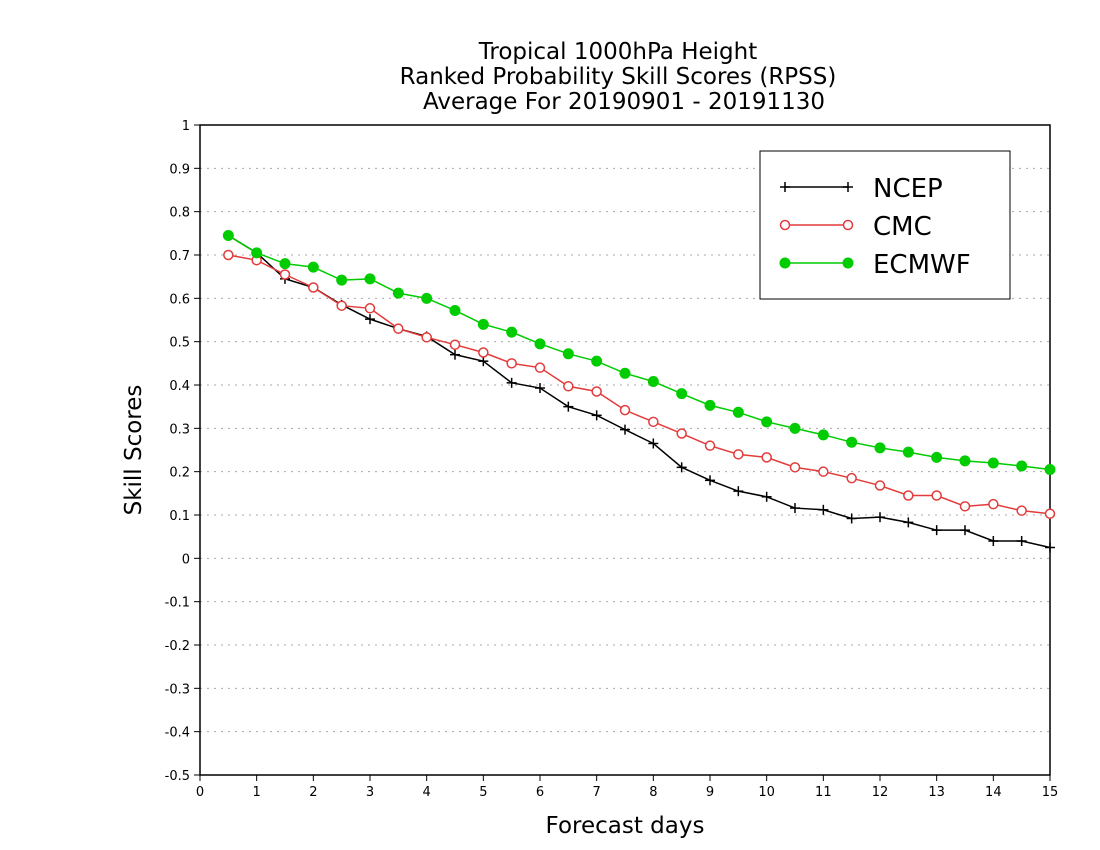 Image resolution: width=1100 pixels, height=850 pixels. Describe the element at coordinates (200, 792) in the screenshot. I see `x-tick-label: 0` at that location.